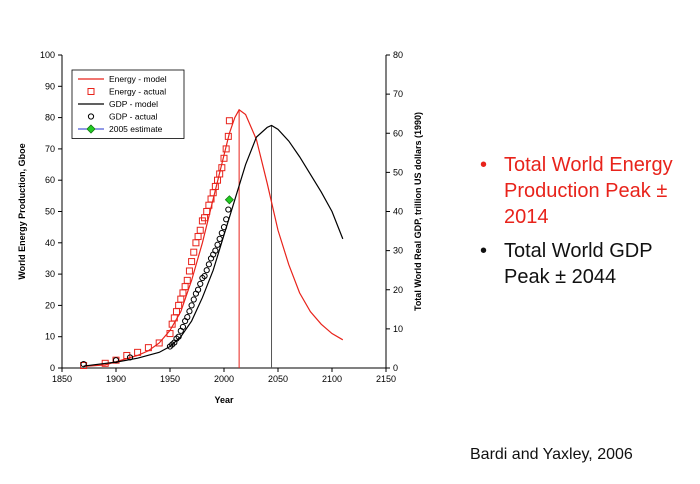 The height and width of the screenshot is (484, 700). Describe the element at coordinates (50, 86) in the screenshot. I see `y-tick-label-left: 90` at that location.